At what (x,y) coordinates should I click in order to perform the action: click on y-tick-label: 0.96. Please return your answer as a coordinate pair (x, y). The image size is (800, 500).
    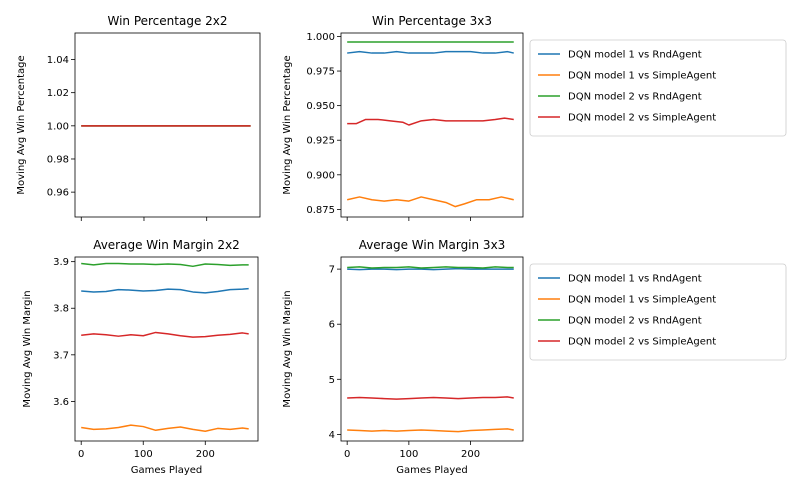
    Looking at the image, I should click on (58, 193).